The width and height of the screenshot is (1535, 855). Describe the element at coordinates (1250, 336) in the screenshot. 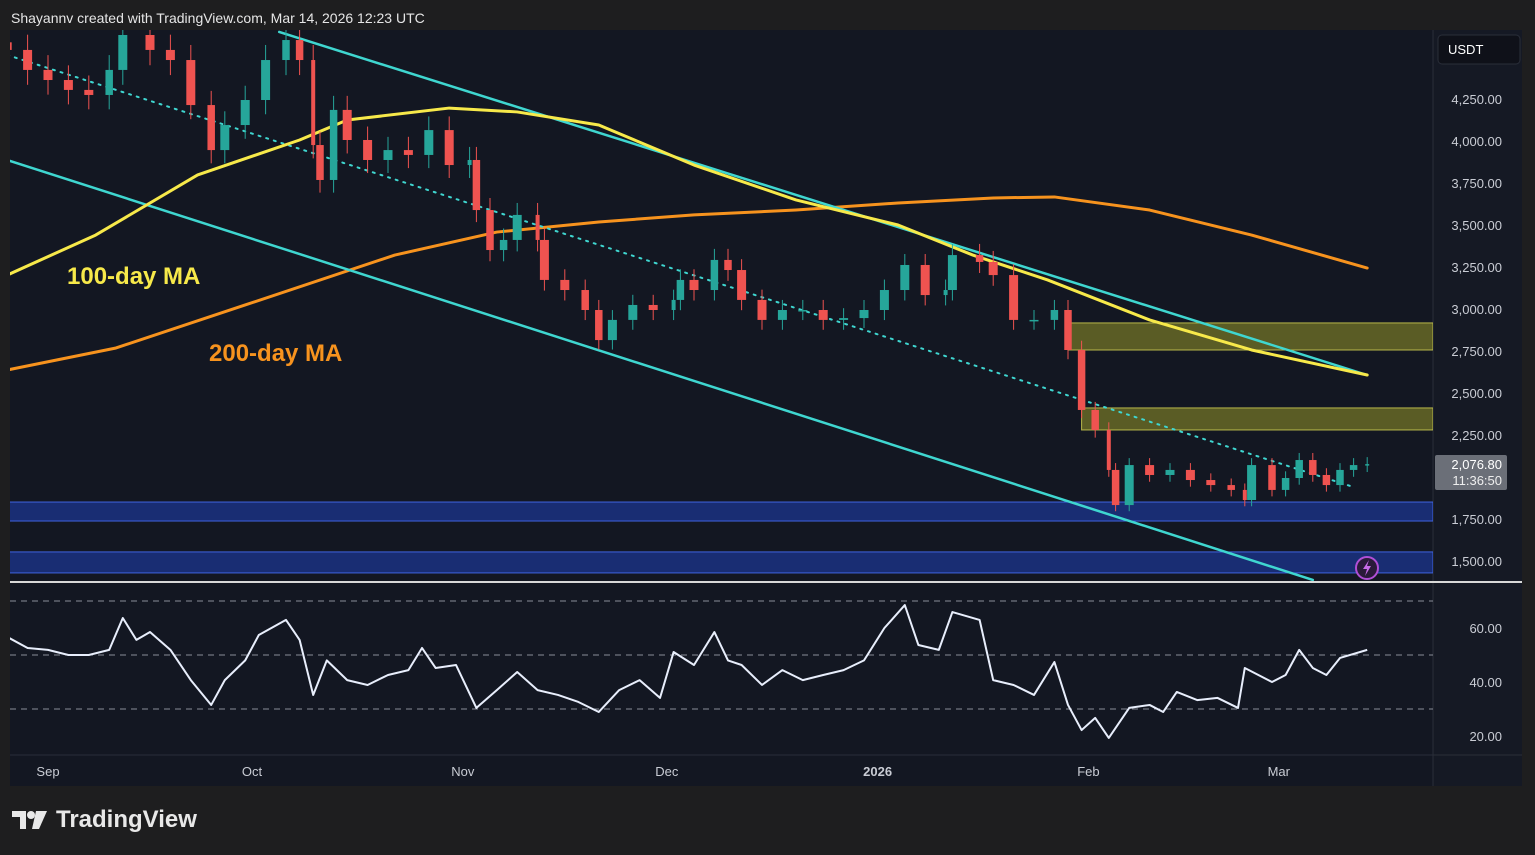

I see `supply-zone` at that location.